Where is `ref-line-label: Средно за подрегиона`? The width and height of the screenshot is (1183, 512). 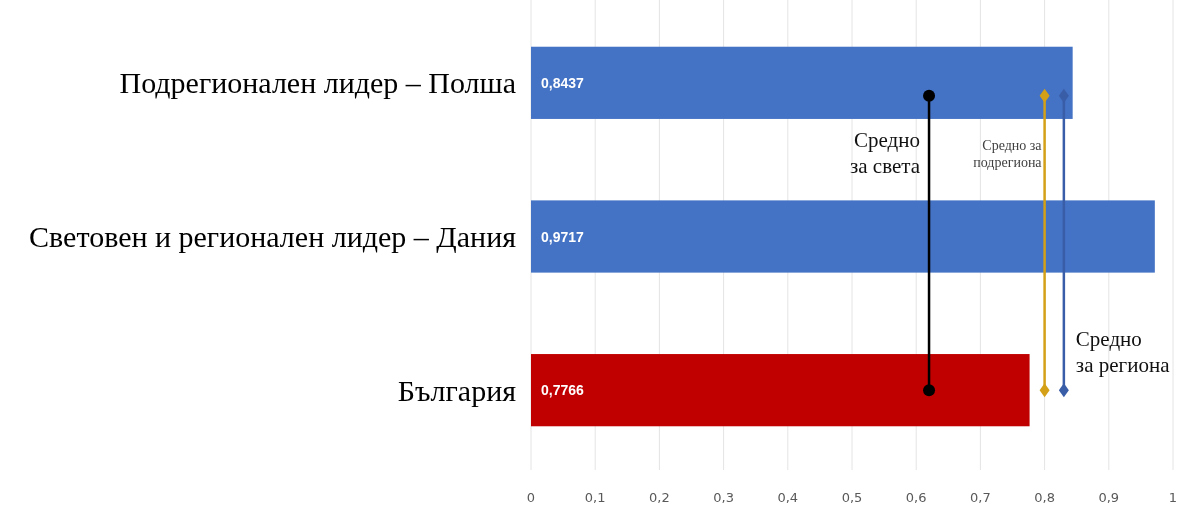 ref-line-label: Средно за подрегиона is located at coordinates (1008, 153).